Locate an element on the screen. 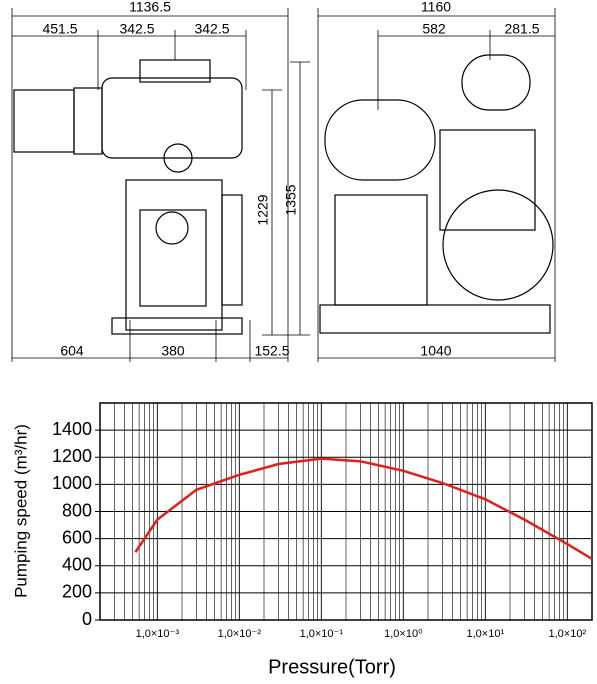  data-line is located at coordinates (363, 509).